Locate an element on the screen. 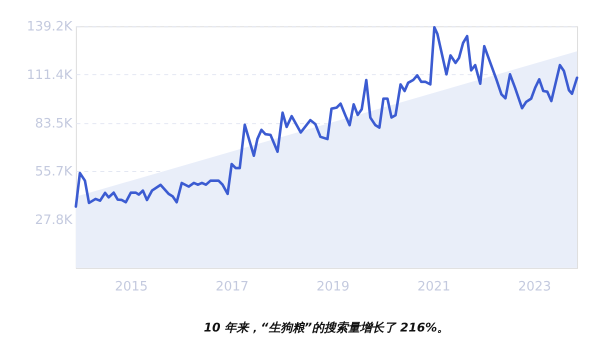 The image size is (600, 346). y-tick-label: 55.7K is located at coordinates (53, 172).